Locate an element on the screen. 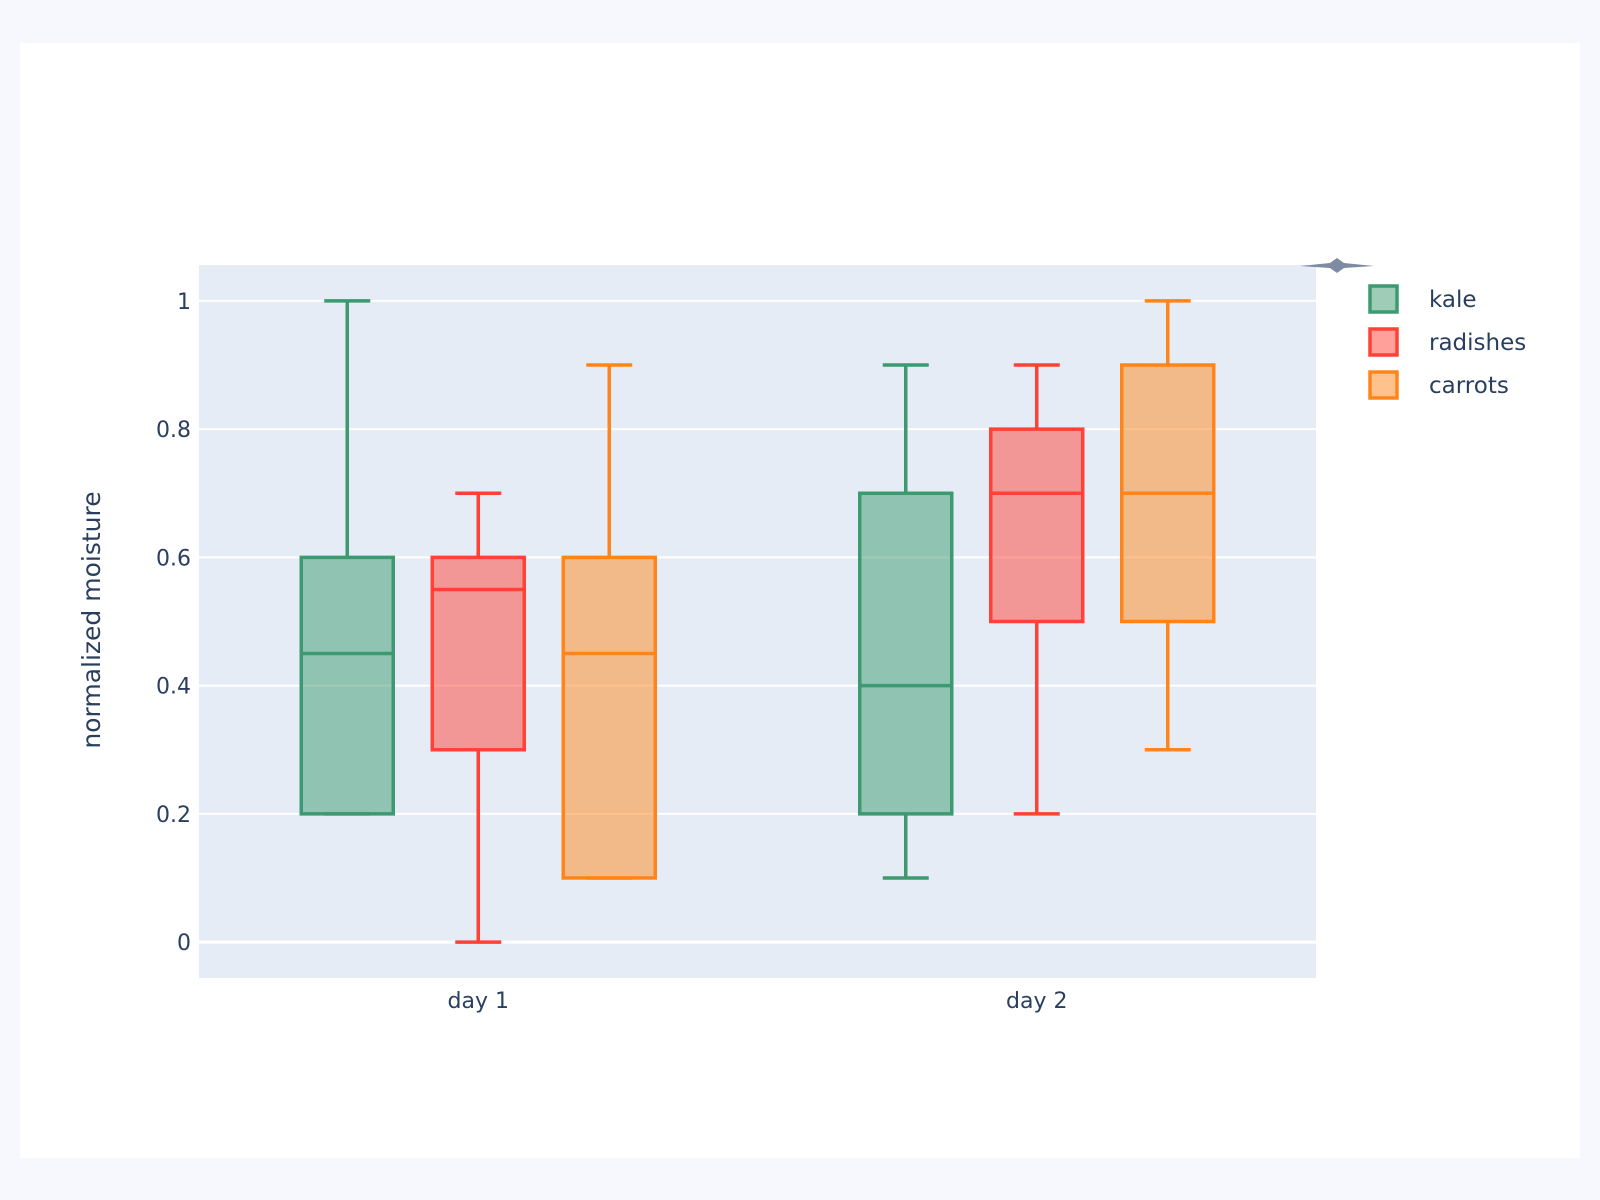  x-axis-ticks: day 1 day 2 is located at coordinates (758, 1001).